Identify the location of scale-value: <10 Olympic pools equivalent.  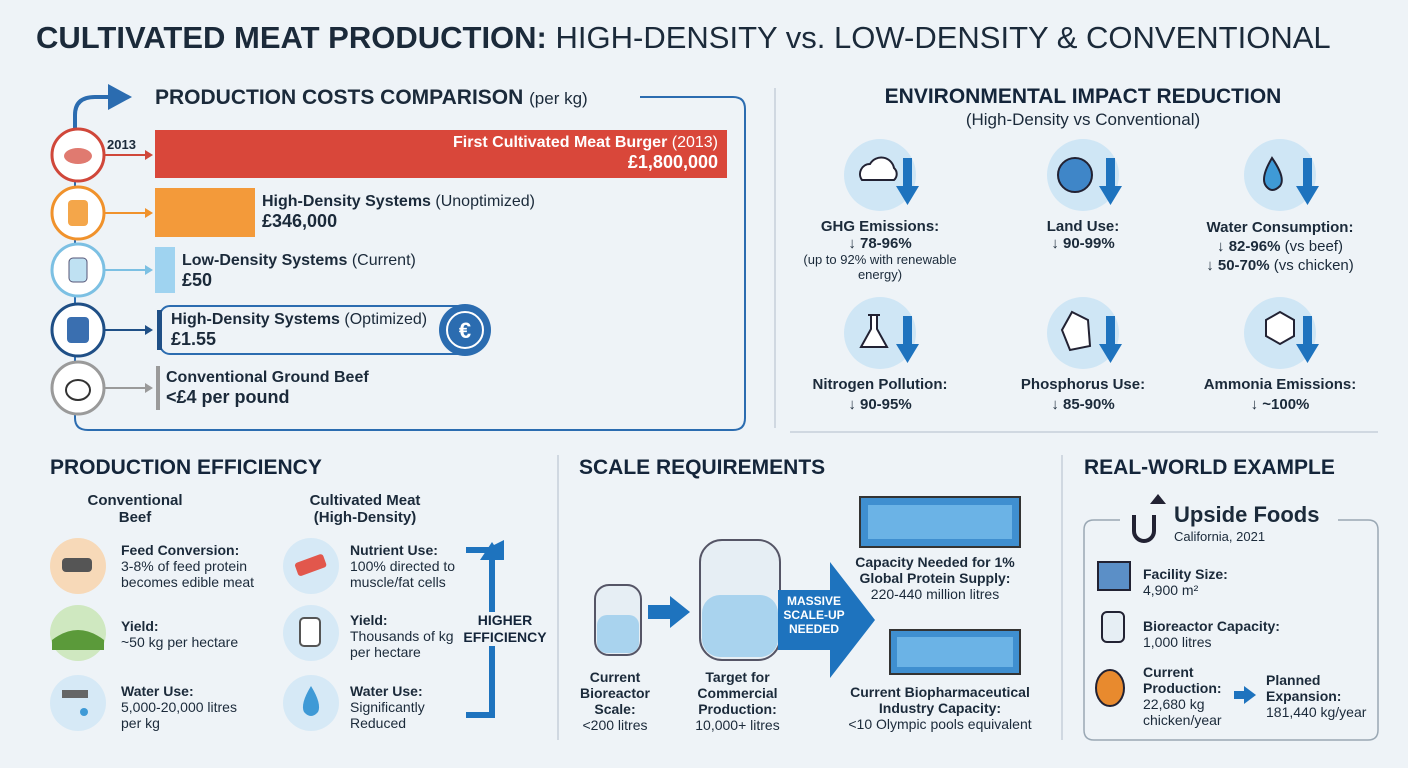
(940, 724).